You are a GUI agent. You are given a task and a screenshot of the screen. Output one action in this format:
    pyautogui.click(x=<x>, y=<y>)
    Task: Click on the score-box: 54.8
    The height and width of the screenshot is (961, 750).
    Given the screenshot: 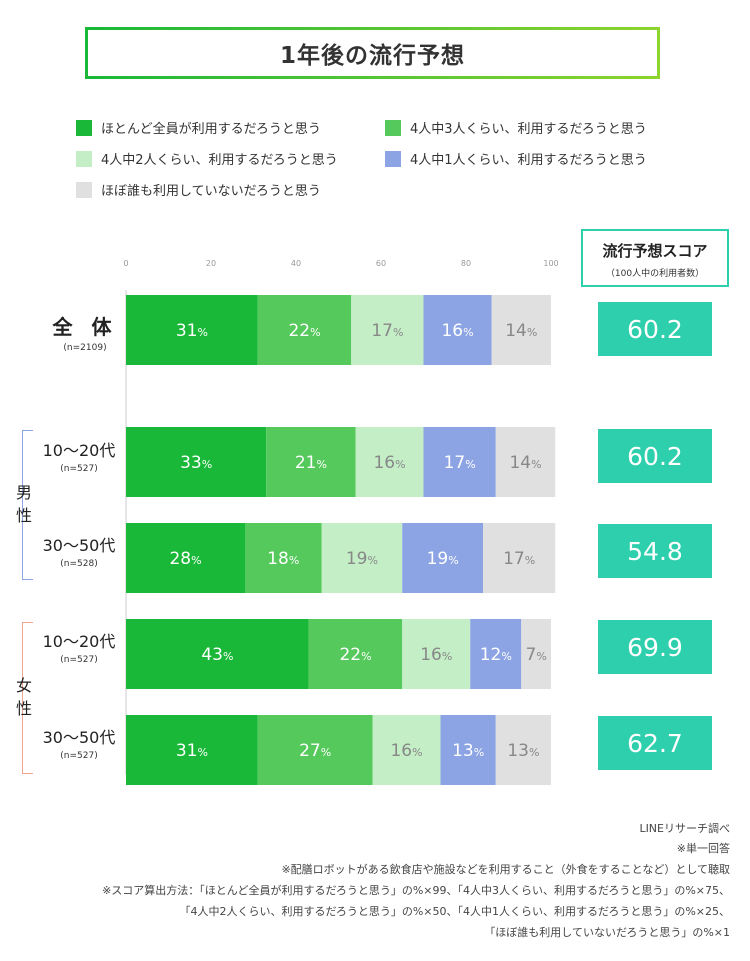 What is the action you would take?
    pyautogui.click(x=655, y=551)
    